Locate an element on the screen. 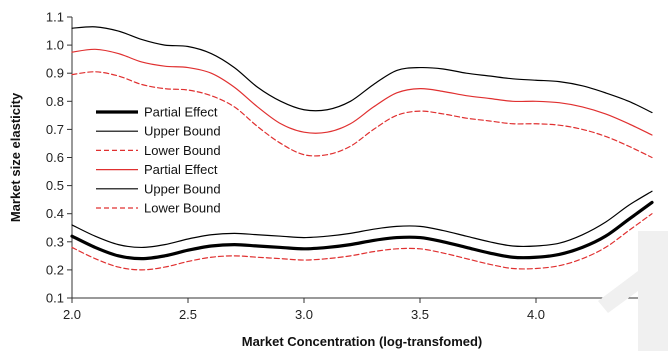  y-tick-label: 0.4 is located at coordinates (55, 213).